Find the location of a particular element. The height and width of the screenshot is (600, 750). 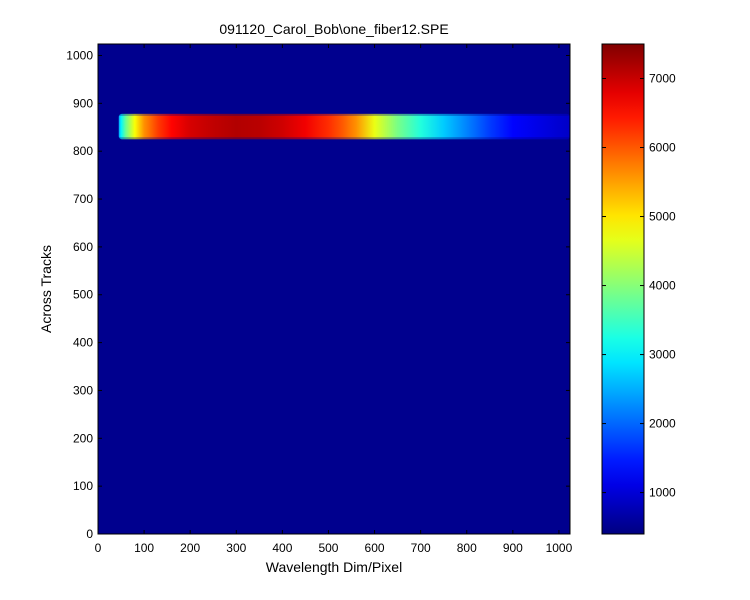

y-tick-label: 0 is located at coordinates (89, 534).